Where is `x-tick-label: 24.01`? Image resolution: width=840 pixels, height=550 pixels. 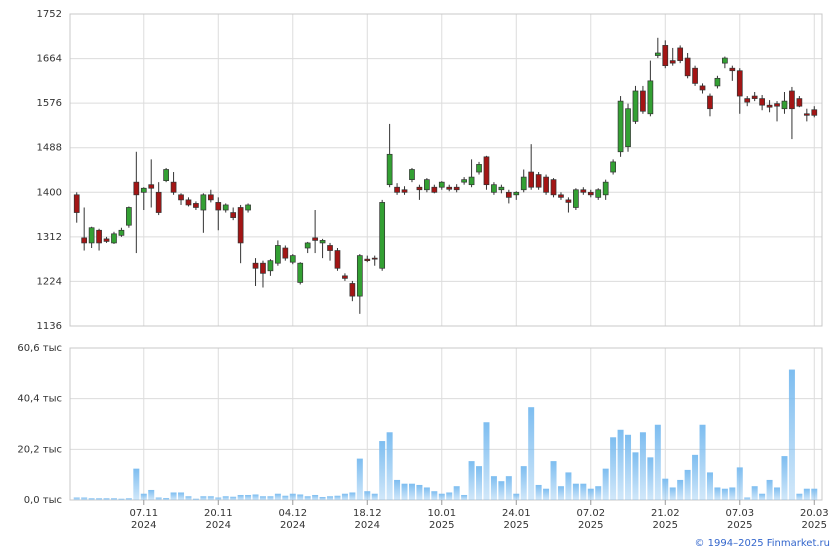
x-tick-label: 24.01 is located at coordinates (516, 513).